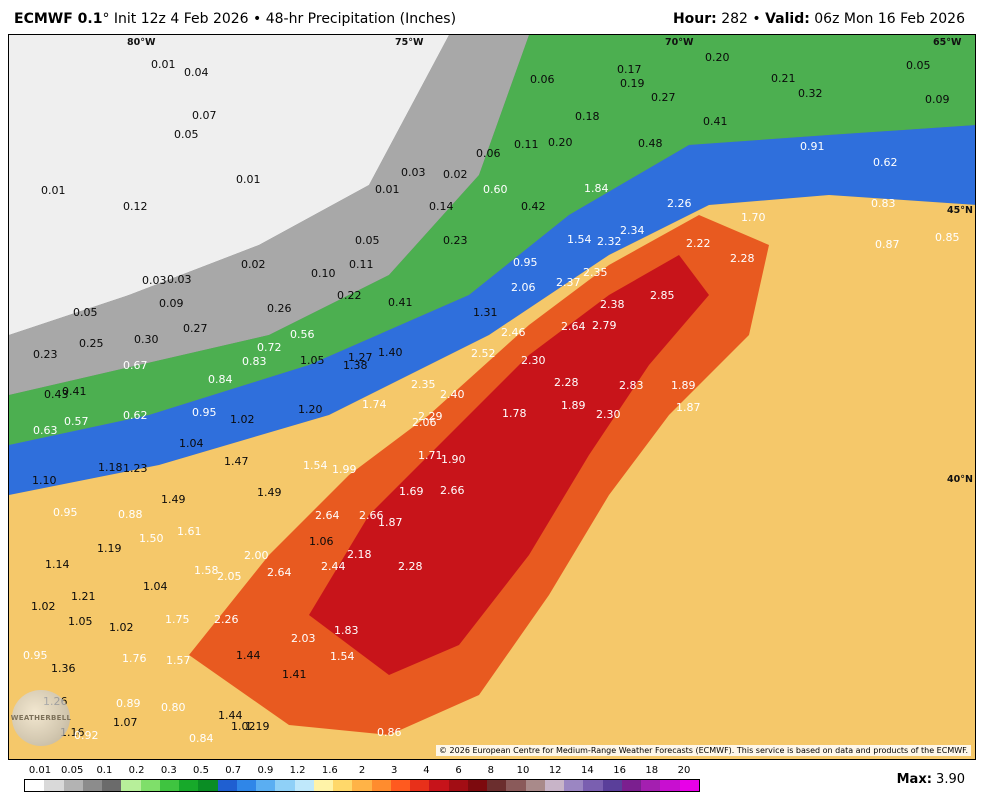  What do you see at coordinates (787, 19) in the screenshot?
I see `valid-label: Valid:` at bounding box center [787, 19].